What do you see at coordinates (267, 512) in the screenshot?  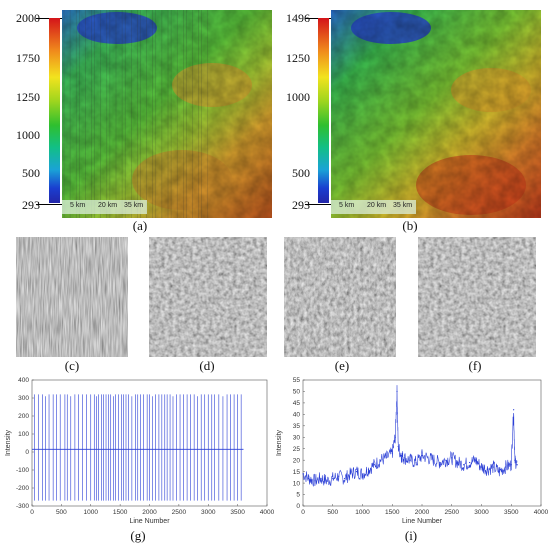 I see `x-tick-label: 4000` at bounding box center [267, 512].